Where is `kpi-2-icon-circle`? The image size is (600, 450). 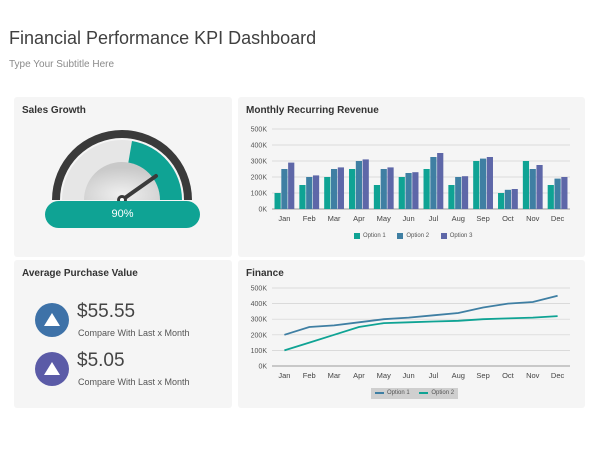
kpi-2-icon-circle is located at coordinates (52, 369).